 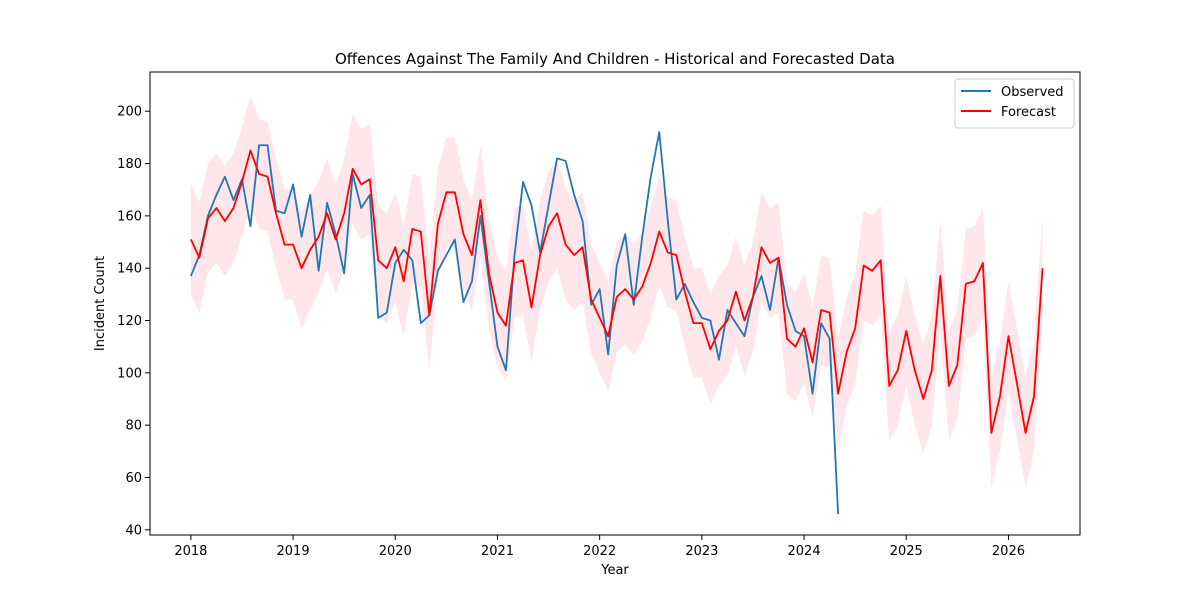 I want to click on x-tick-label: 2025, so click(x=906, y=551).